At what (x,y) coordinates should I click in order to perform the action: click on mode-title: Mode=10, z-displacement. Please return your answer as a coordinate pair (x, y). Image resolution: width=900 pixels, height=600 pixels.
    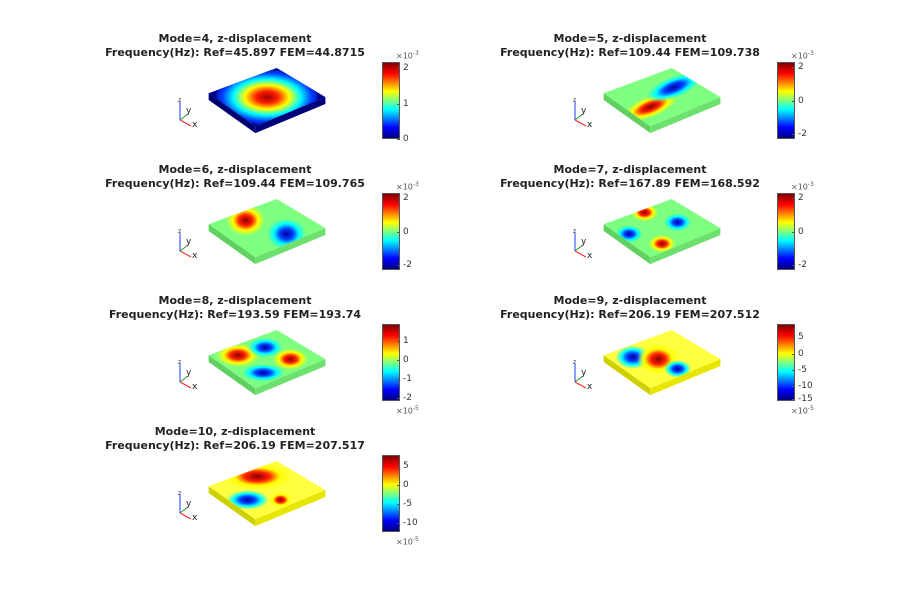
    Looking at the image, I should click on (235, 431).